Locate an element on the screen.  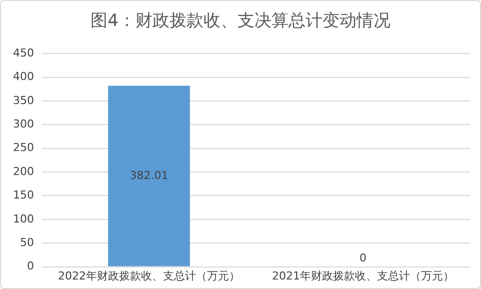
y-tick-label: 450 is located at coordinates (23, 53).